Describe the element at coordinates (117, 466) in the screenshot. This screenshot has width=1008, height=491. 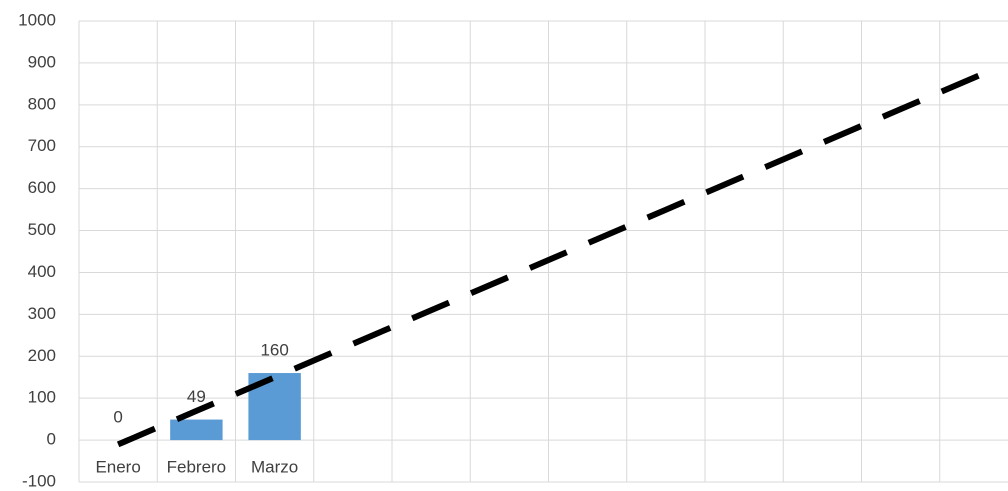
I see `x-tick-label: Enero` at that location.